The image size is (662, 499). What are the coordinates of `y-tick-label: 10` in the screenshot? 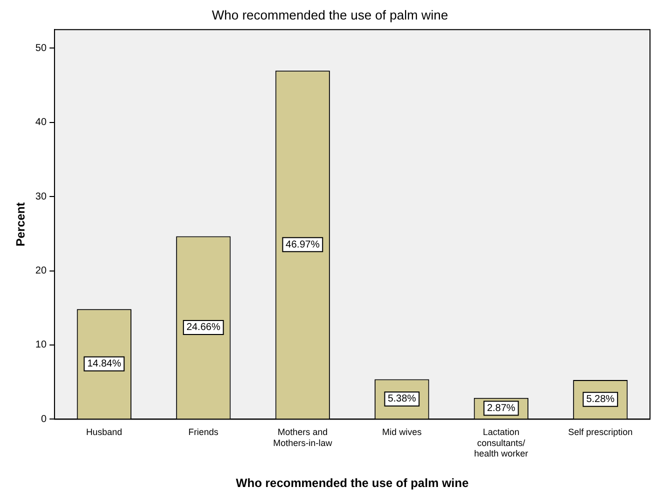 It's located at (41, 345).